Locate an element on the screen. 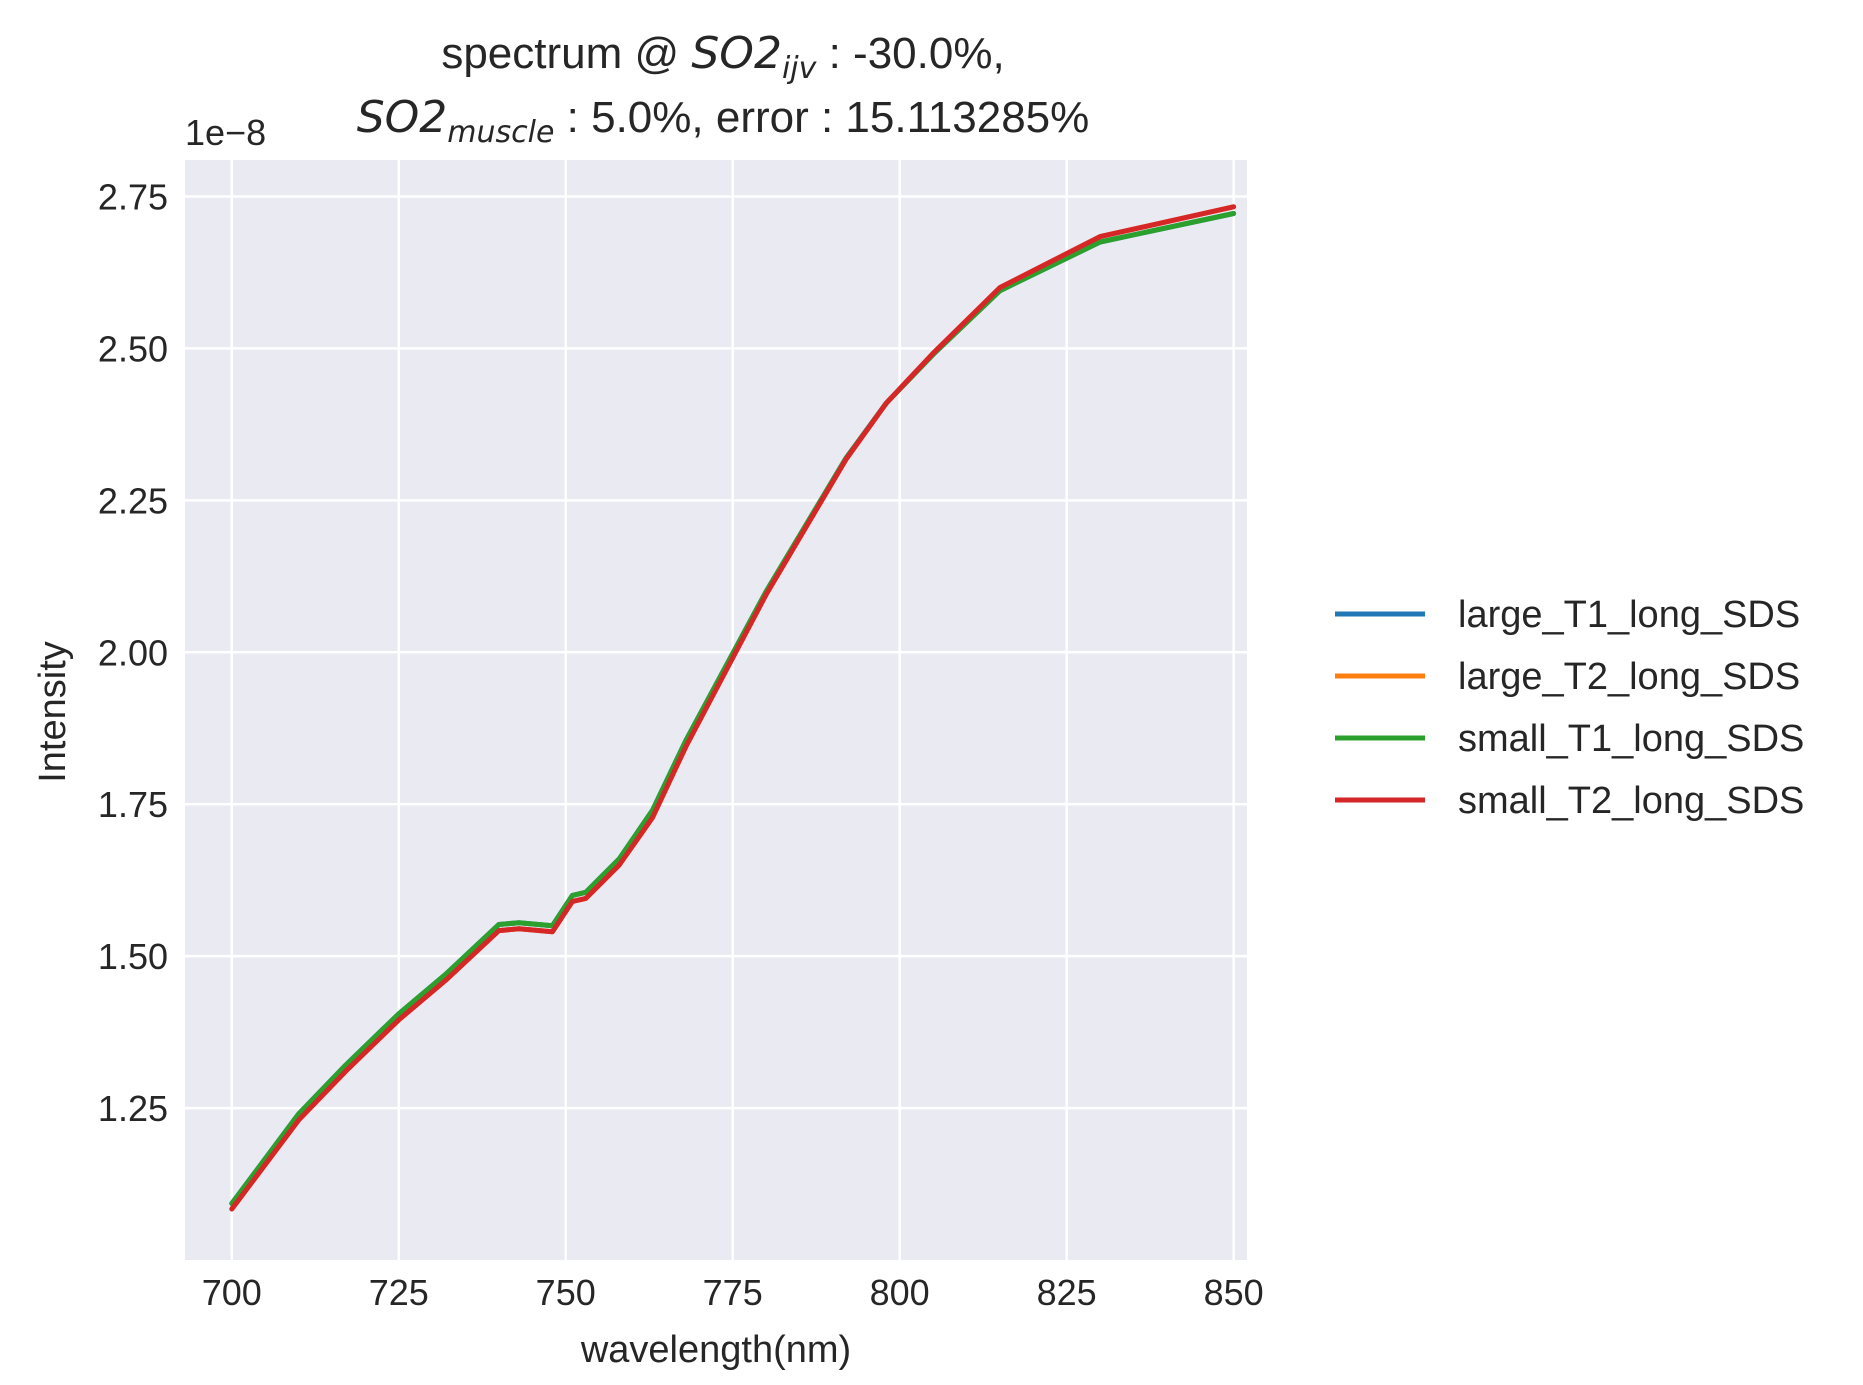  title-line2-symbol: SO2 is located at coordinates (402, 117).